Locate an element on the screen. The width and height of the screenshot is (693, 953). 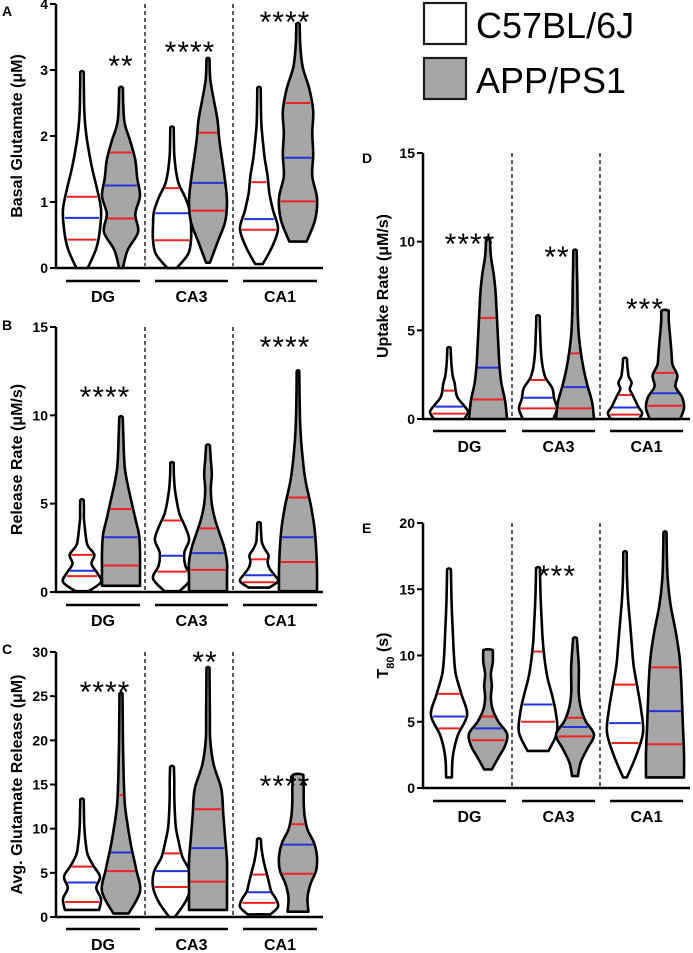
panel-letter: E is located at coordinates (366, 528).